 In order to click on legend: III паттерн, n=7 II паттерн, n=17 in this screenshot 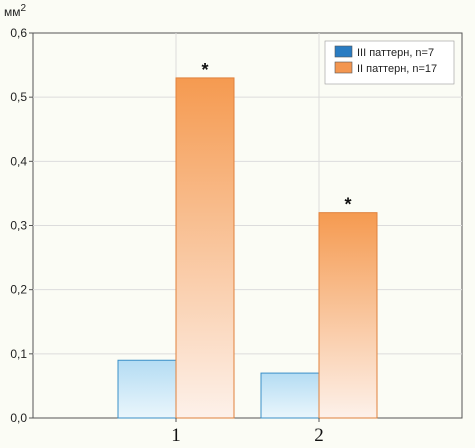, I will do `click(389, 62)`.